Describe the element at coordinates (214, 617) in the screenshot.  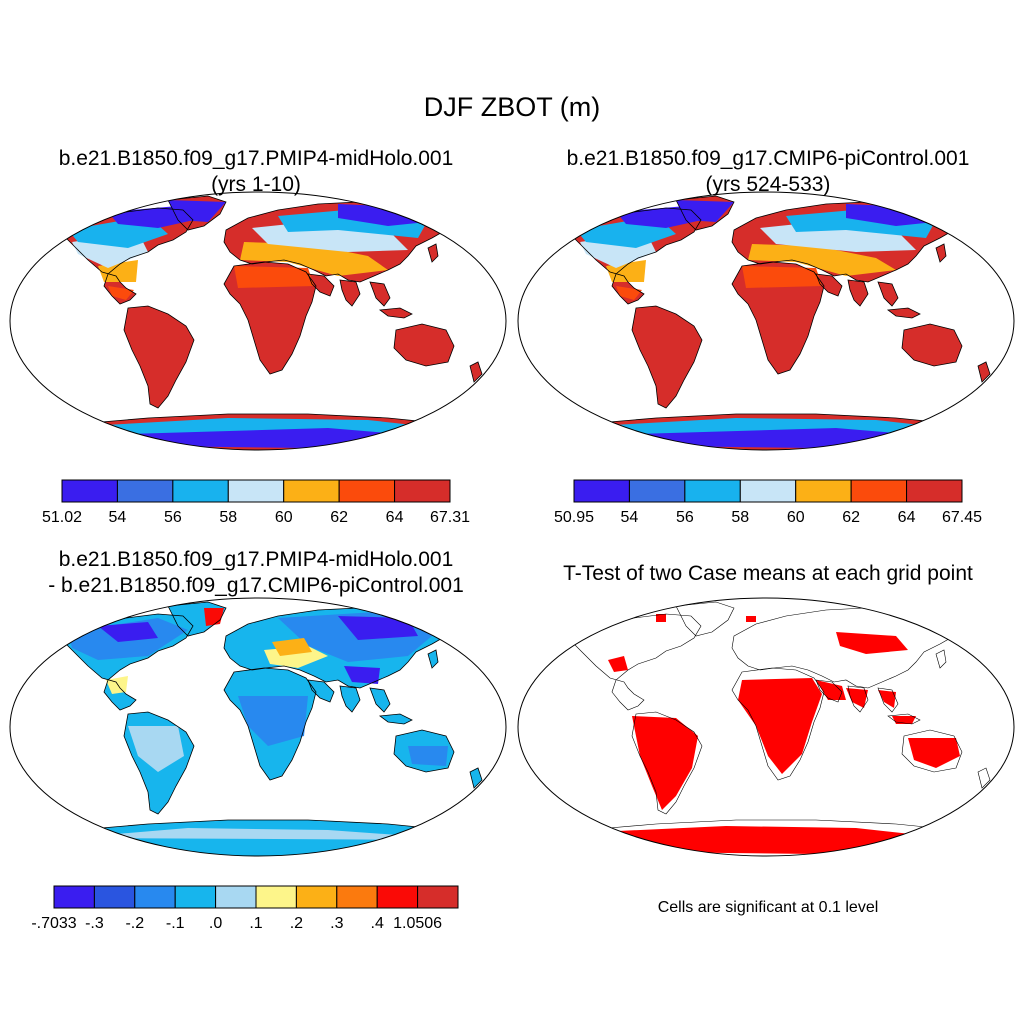
I see `land-strong-positive` at that location.